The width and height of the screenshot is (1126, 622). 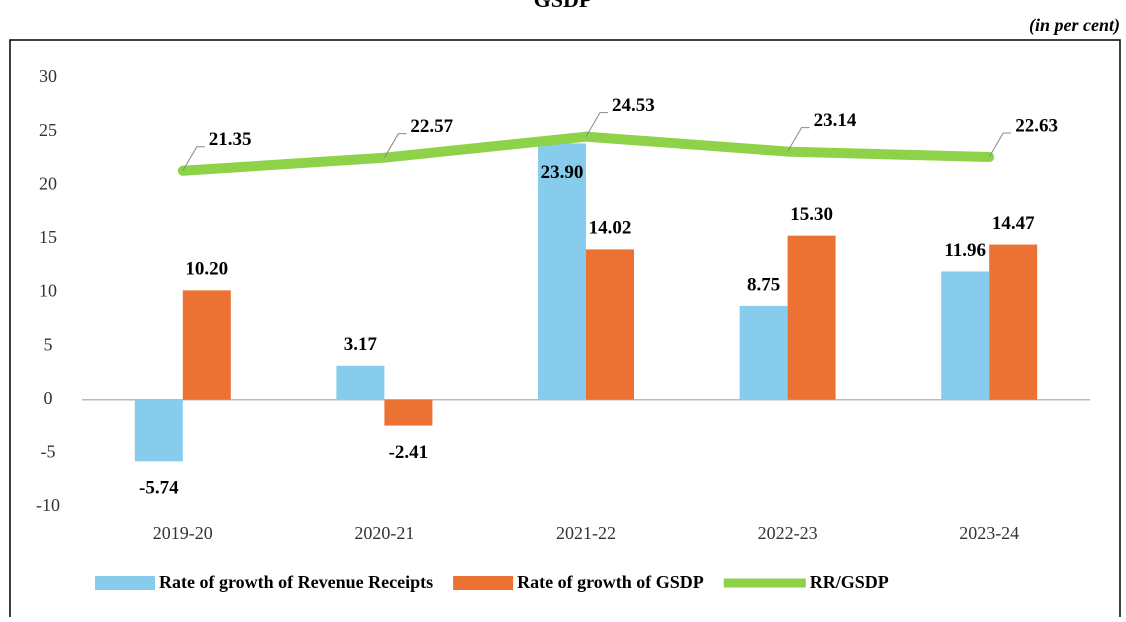 What do you see at coordinates (48, 183) in the screenshot?
I see `y-tick-label: 20` at bounding box center [48, 183].